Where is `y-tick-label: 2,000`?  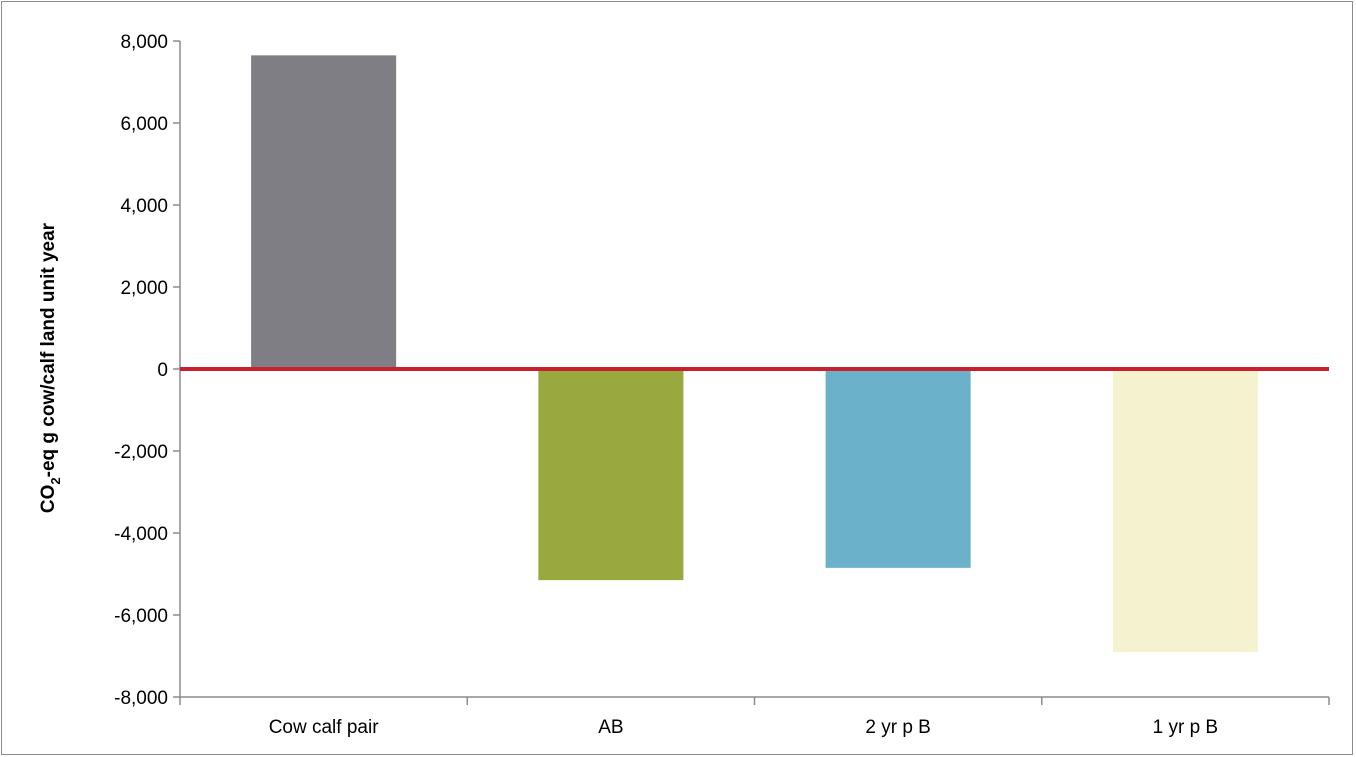 y-tick-label: 2,000 is located at coordinates (144, 288).